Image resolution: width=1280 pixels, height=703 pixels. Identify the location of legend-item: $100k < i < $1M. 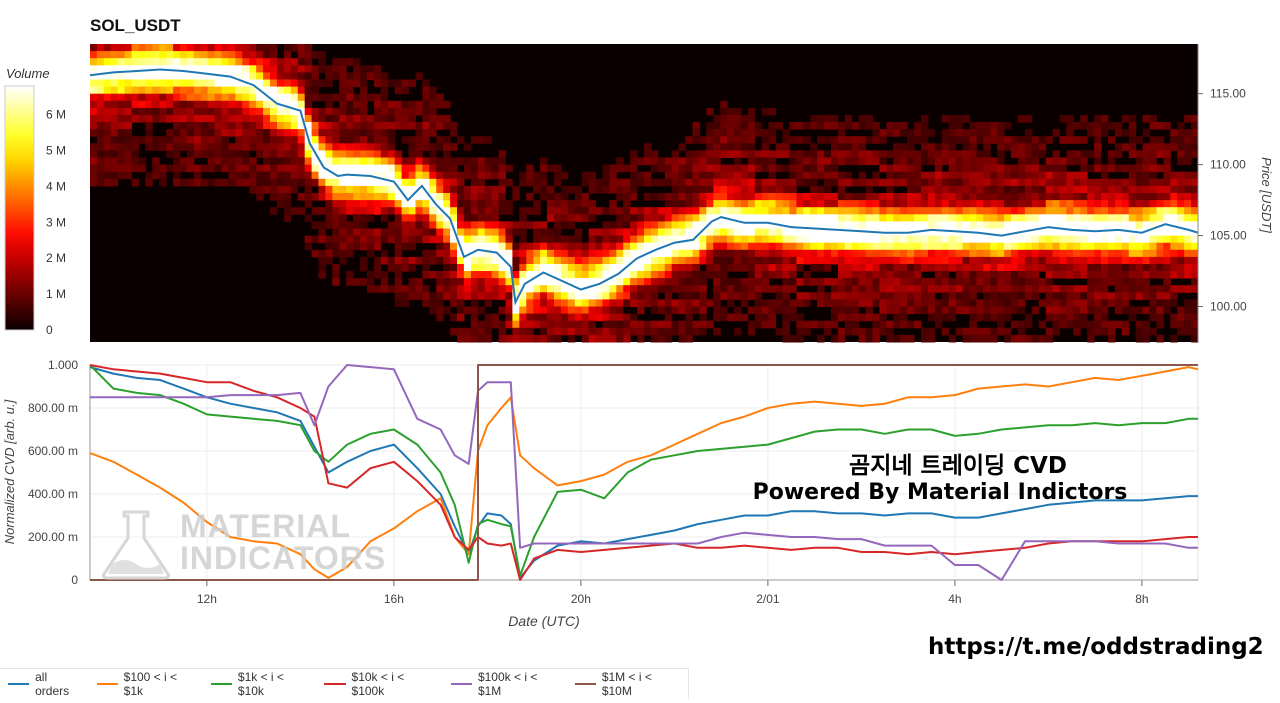
(505, 684).